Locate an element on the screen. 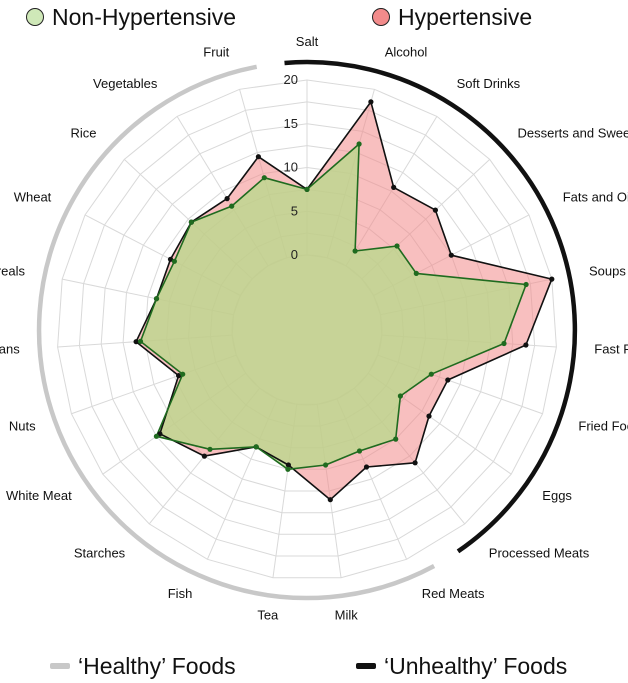 The width and height of the screenshot is (628, 683). point-hypertensive-red-meats is located at coordinates (366, 467).